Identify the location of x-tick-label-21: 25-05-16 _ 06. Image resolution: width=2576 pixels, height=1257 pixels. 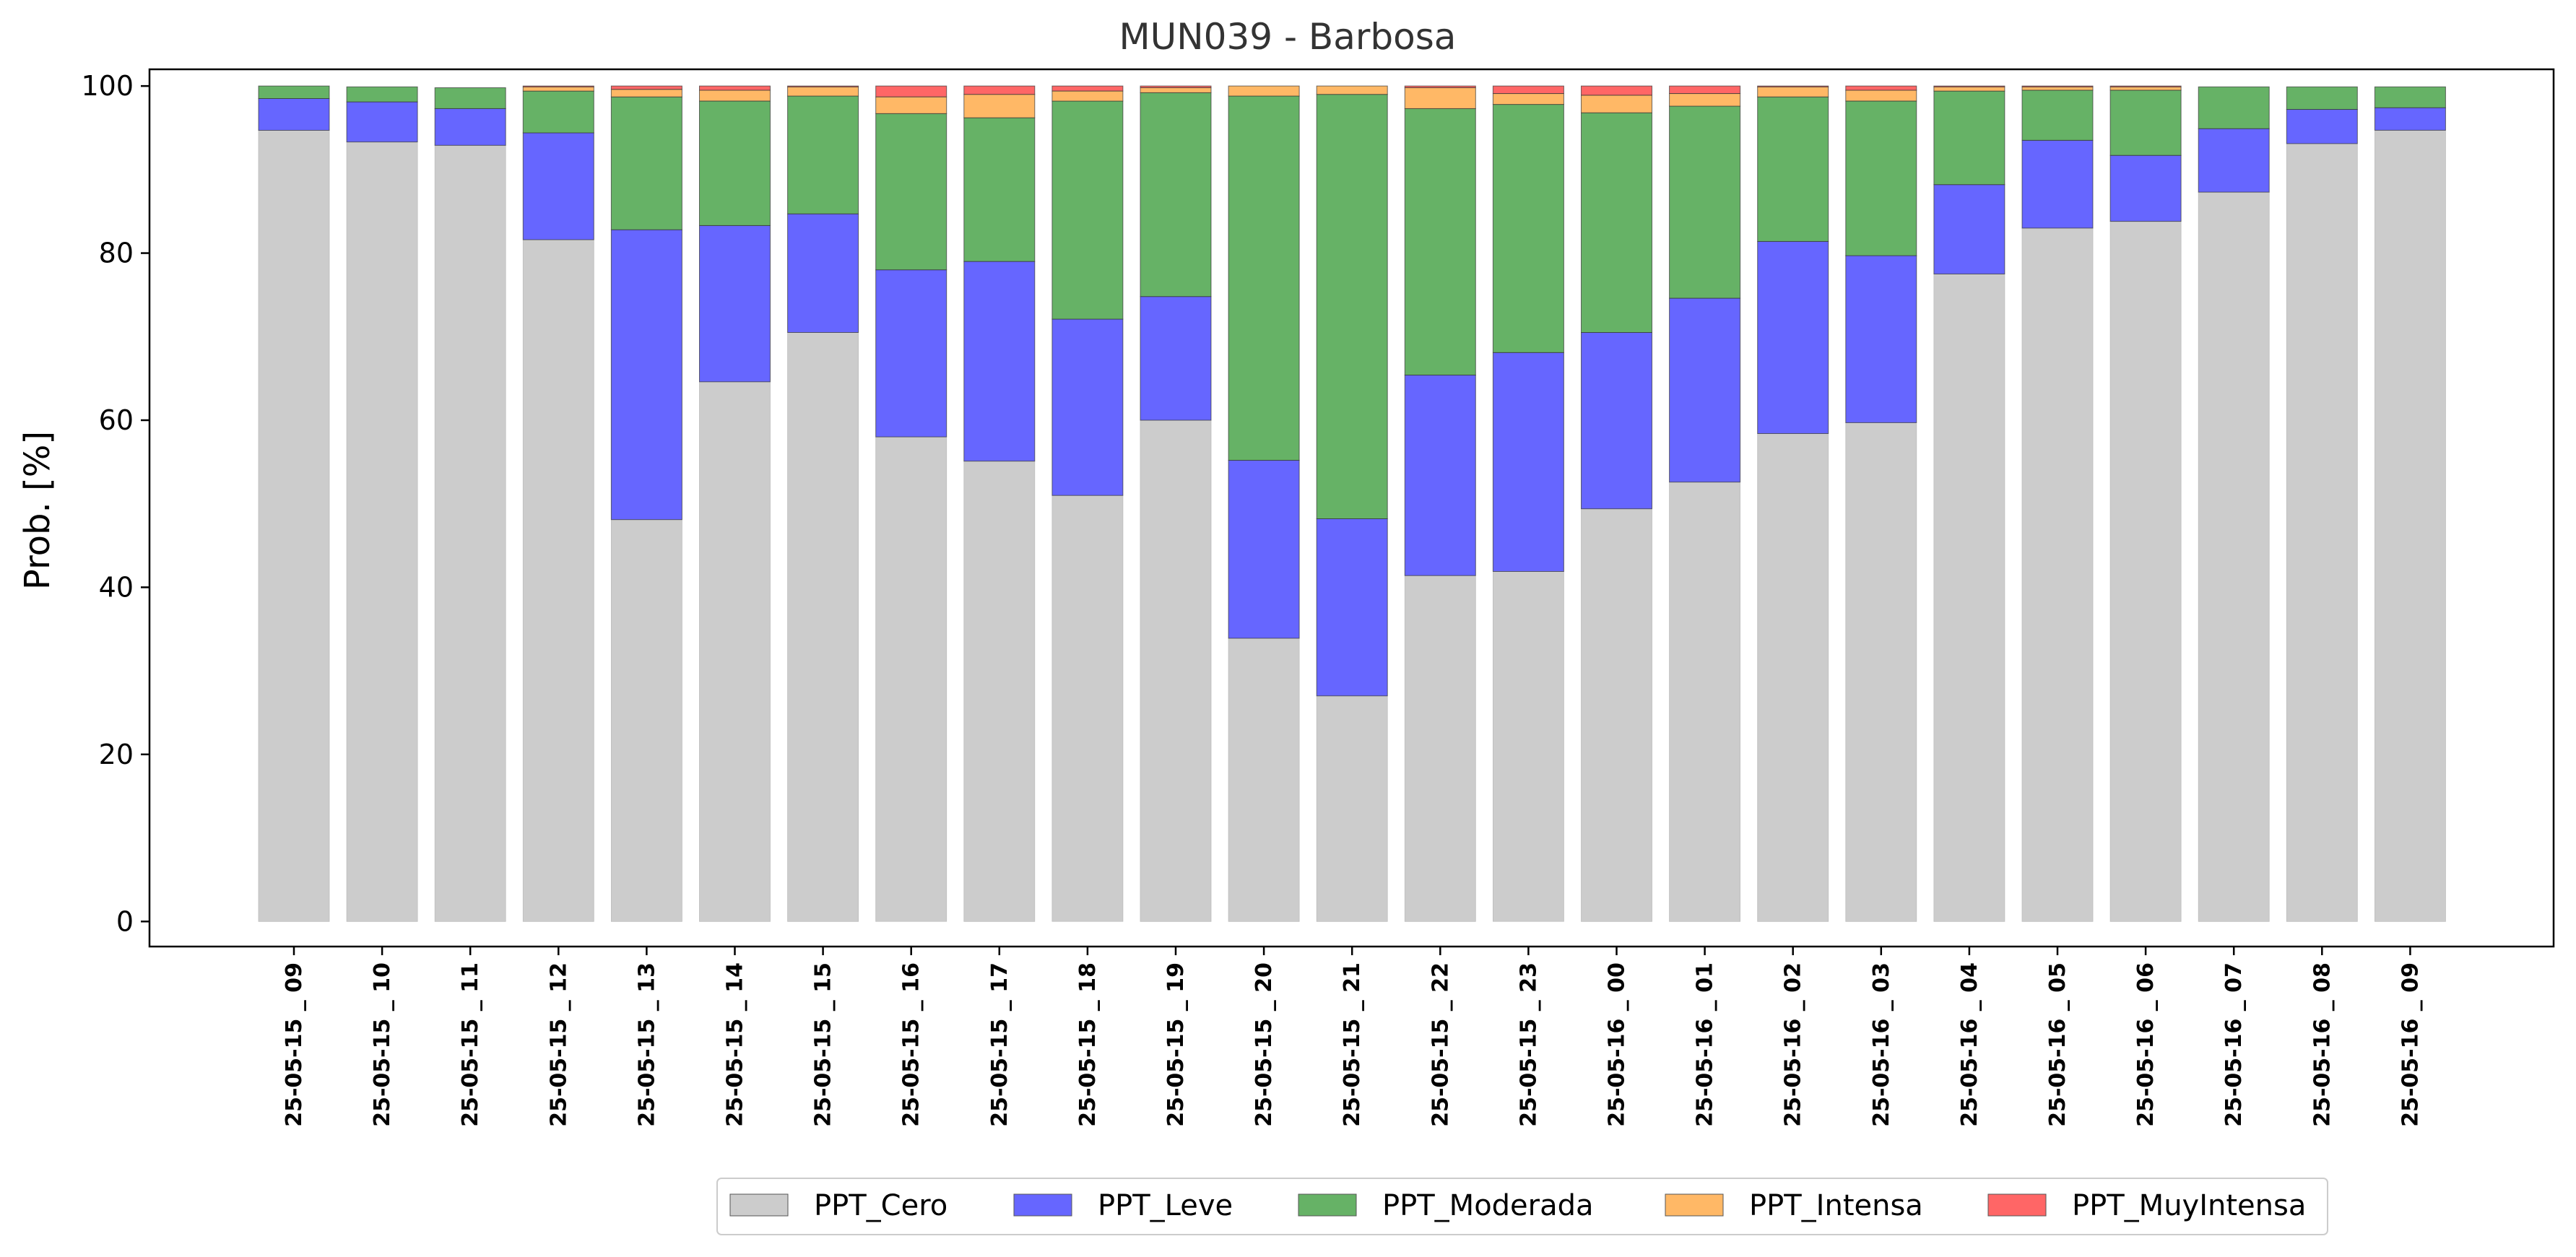
(2146, 1044).